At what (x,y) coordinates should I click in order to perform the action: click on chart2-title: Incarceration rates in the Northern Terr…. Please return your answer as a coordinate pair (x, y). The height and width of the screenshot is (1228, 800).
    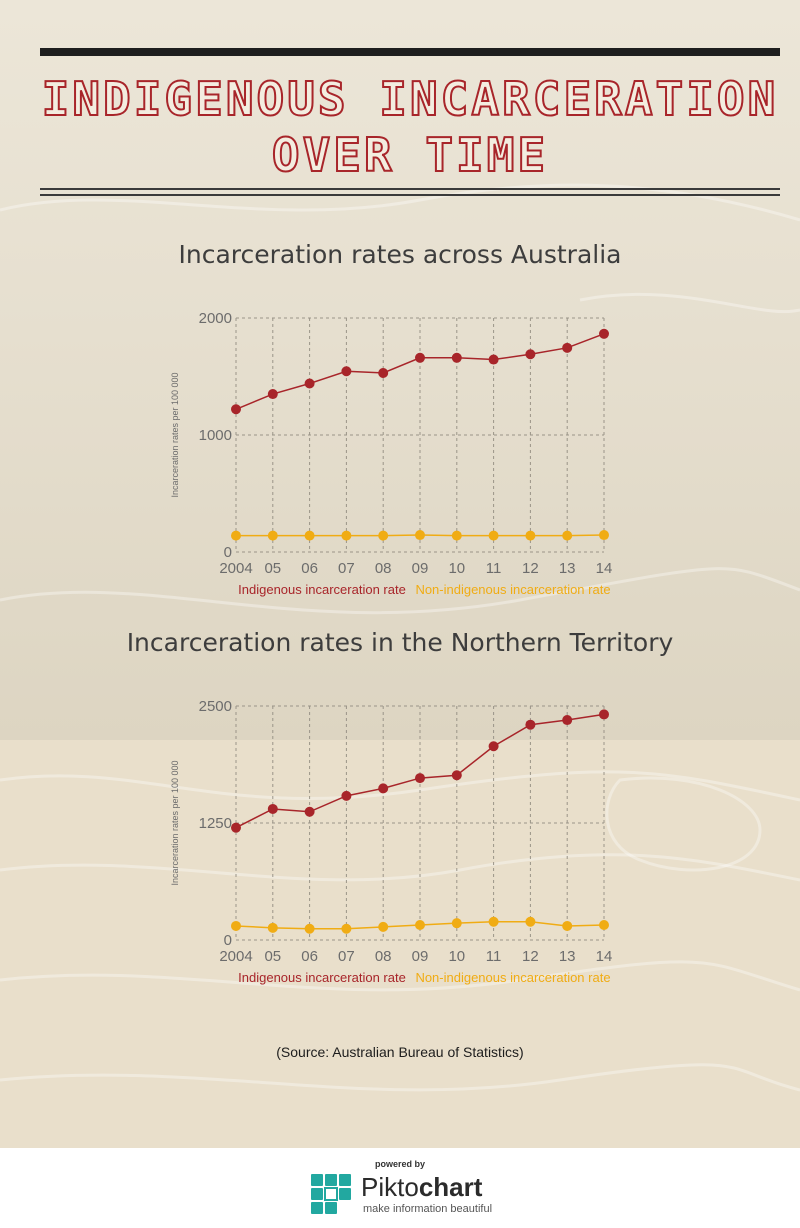
    Looking at the image, I should click on (400, 642).